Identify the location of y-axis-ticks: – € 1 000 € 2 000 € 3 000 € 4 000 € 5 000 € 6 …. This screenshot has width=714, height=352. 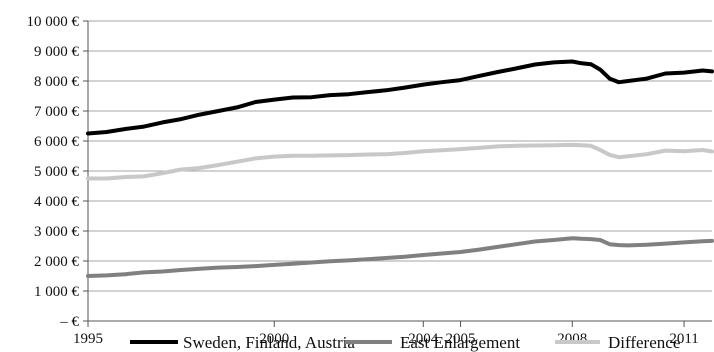
(57, 172).